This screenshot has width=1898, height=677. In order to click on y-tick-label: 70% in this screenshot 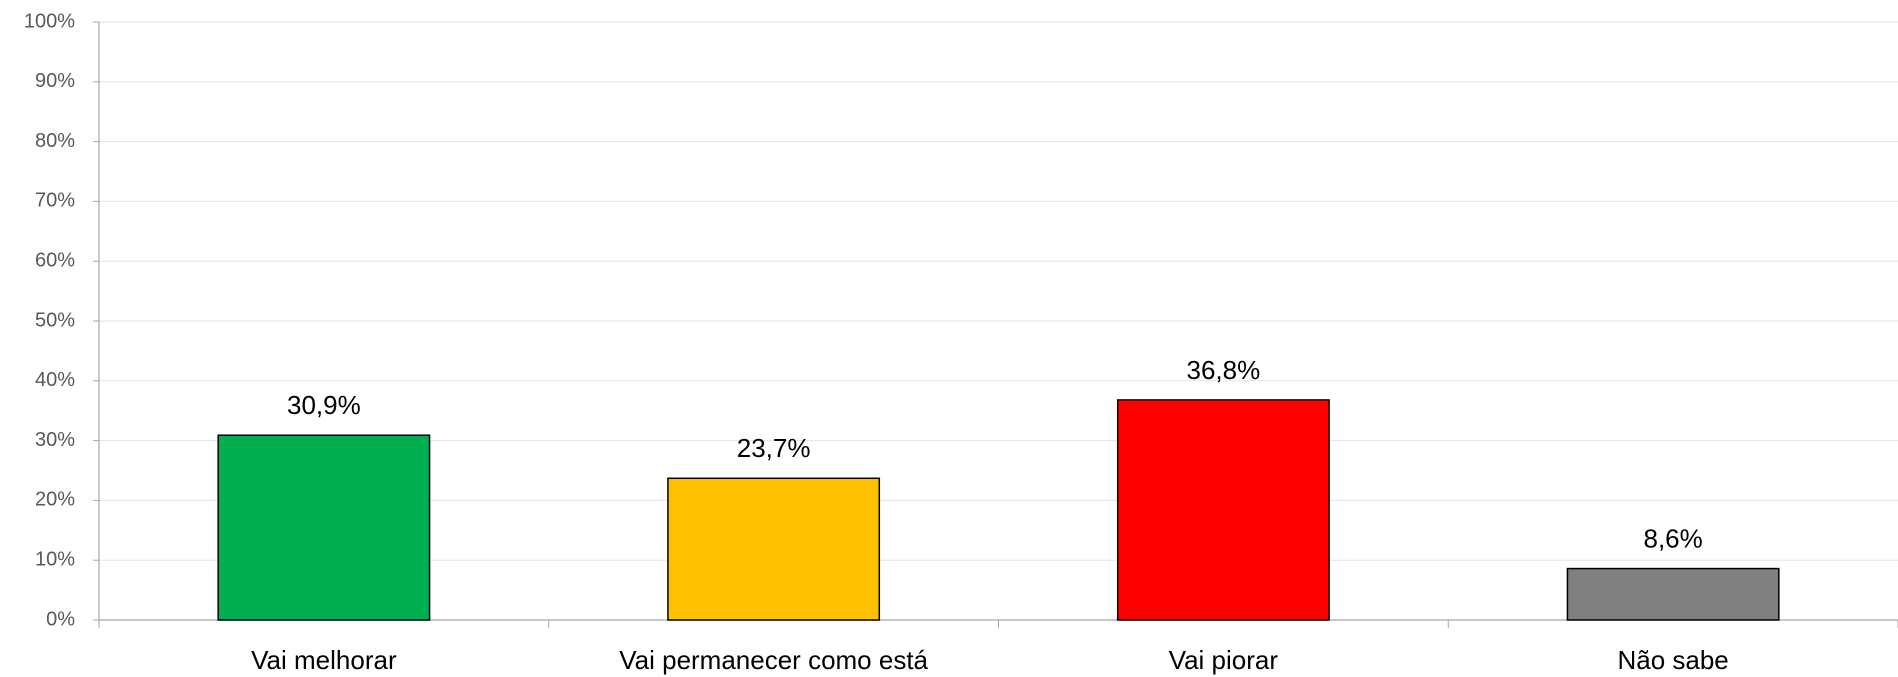, I will do `click(55, 201)`.